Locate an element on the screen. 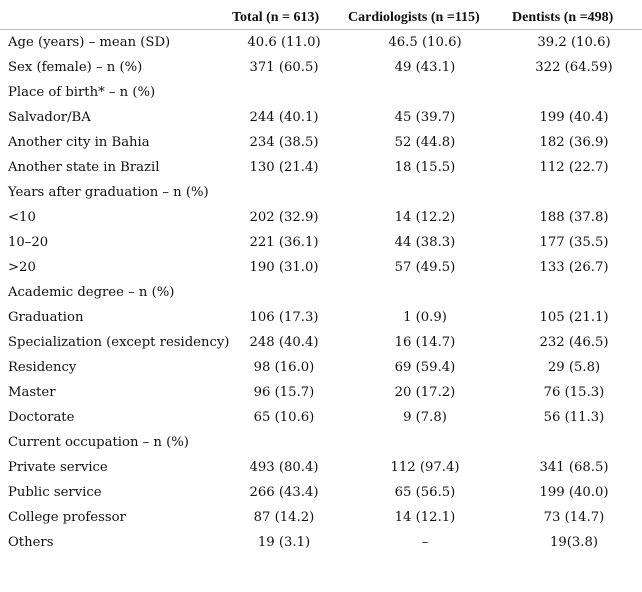  header-cardiologists: Cardiologists (n =115) is located at coordinates (414, 17).